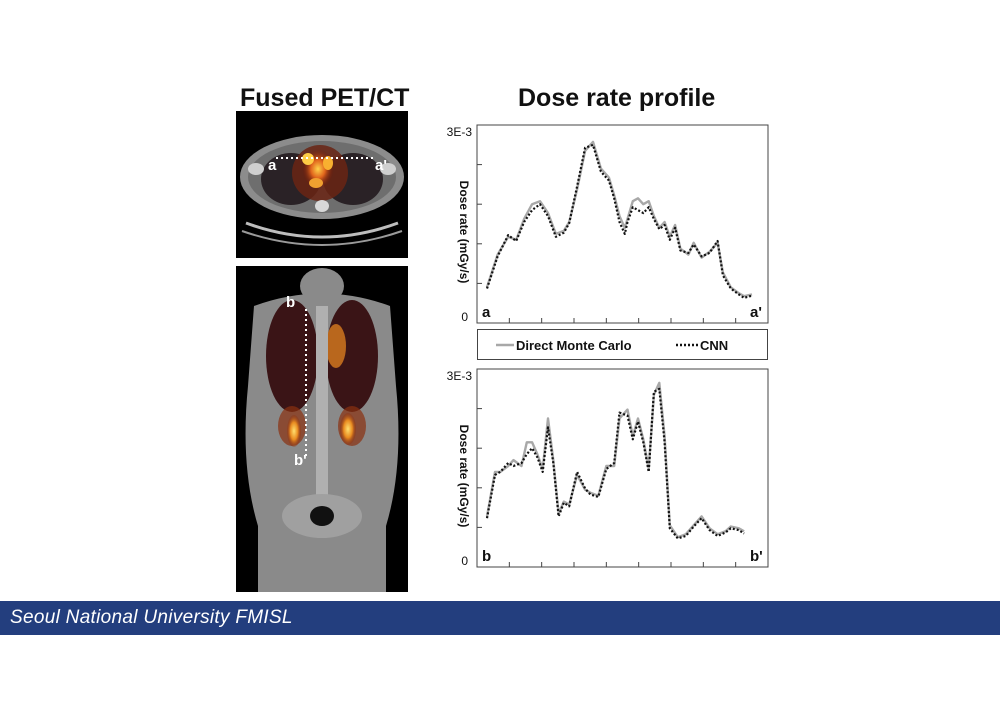 The height and width of the screenshot is (707, 1000). What do you see at coordinates (381, 165) in the screenshot?
I see `axial-end-label: a'` at bounding box center [381, 165].